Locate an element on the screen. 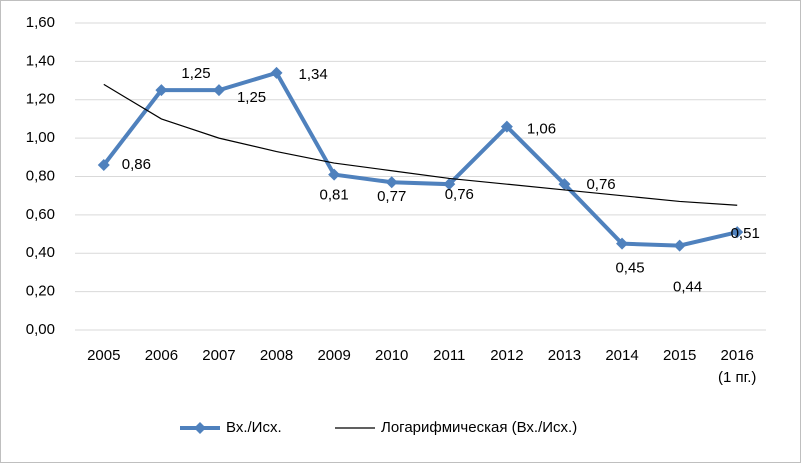  data-label: 0,44 is located at coordinates (687, 287).